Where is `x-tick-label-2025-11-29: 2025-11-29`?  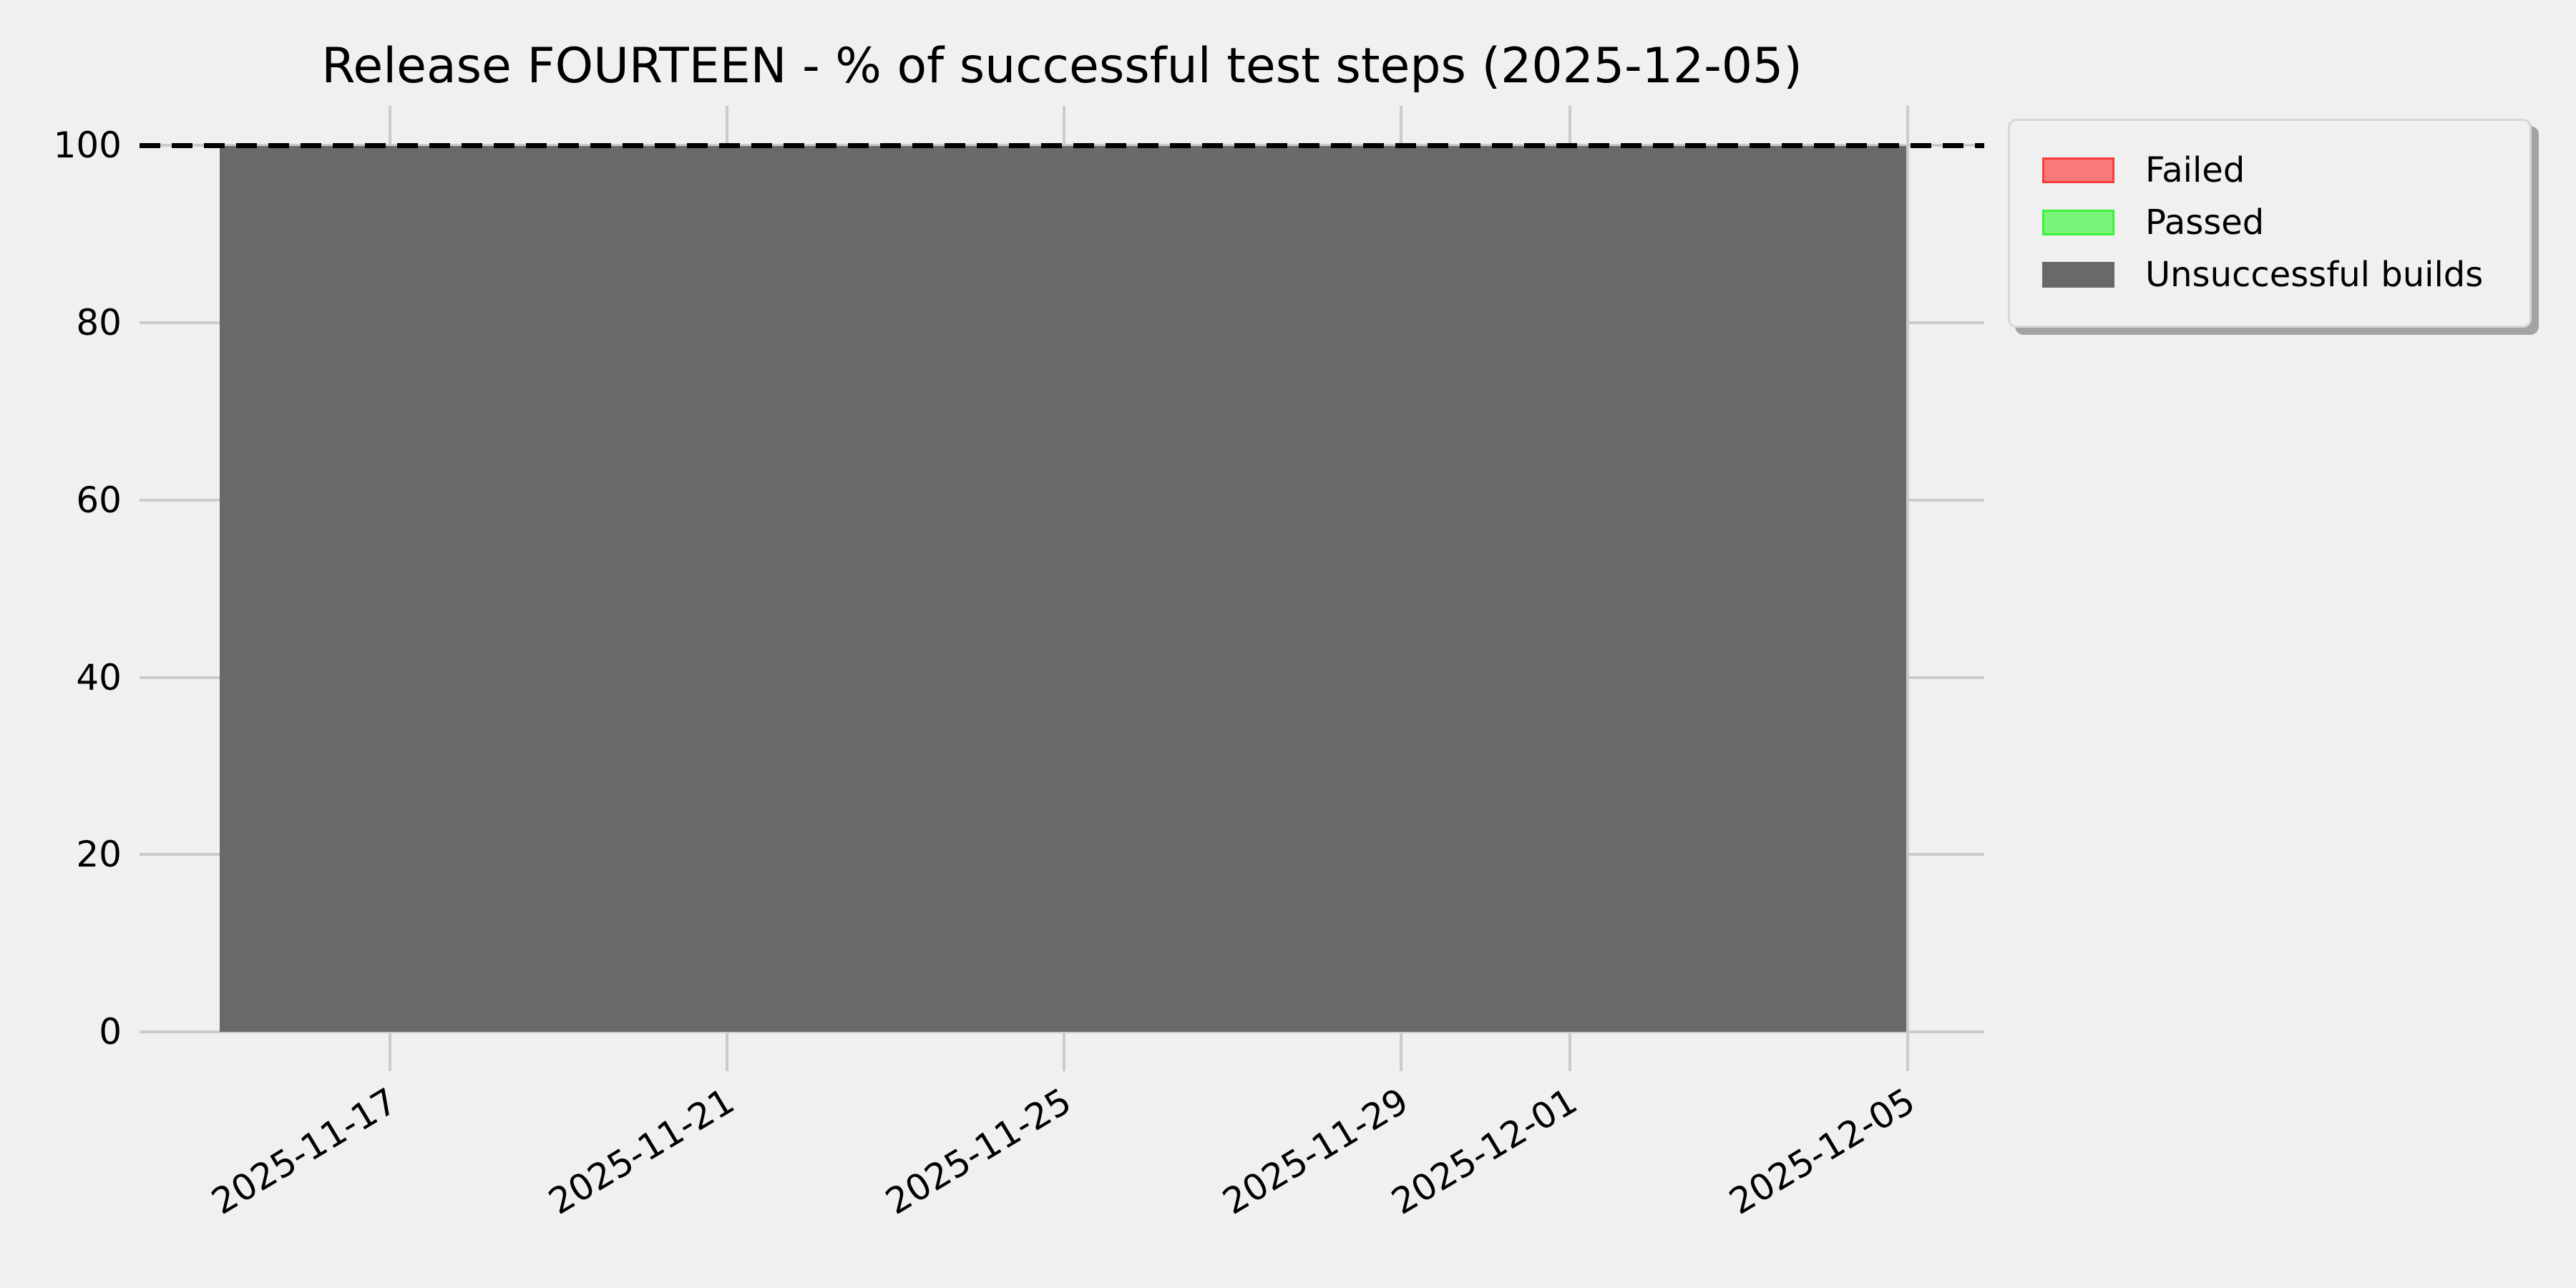 x-tick-label-2025-11-29: 2025-11-29 is located at coordinates (1316, 1151).